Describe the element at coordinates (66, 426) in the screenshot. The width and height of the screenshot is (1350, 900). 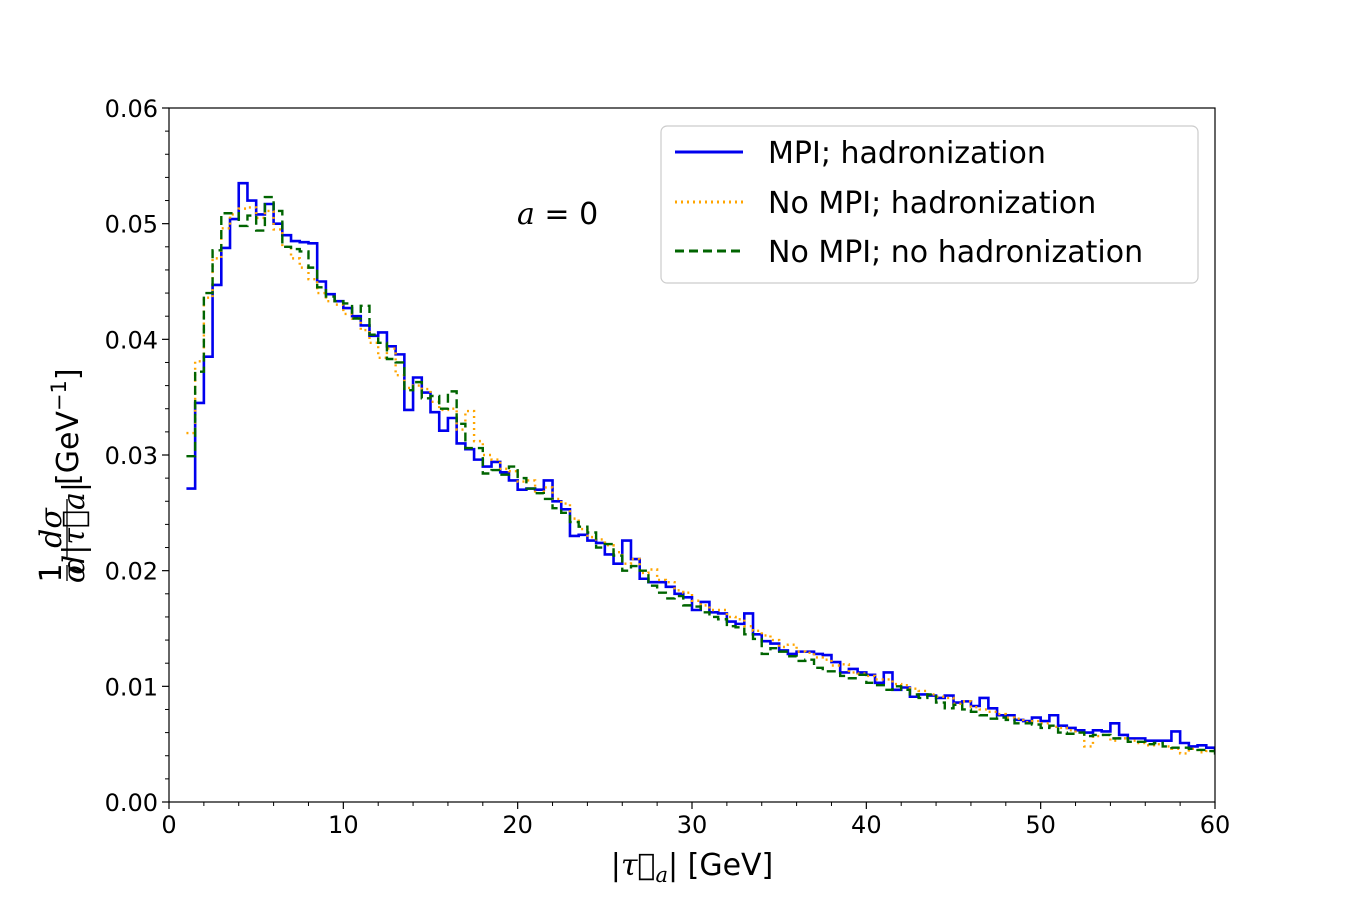
I see `y-label-unit: [GeV−1]` at that location.